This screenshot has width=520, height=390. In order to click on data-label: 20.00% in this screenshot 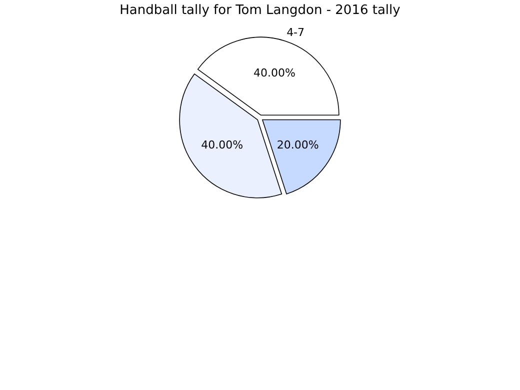, I will do `click(297, 145)`.